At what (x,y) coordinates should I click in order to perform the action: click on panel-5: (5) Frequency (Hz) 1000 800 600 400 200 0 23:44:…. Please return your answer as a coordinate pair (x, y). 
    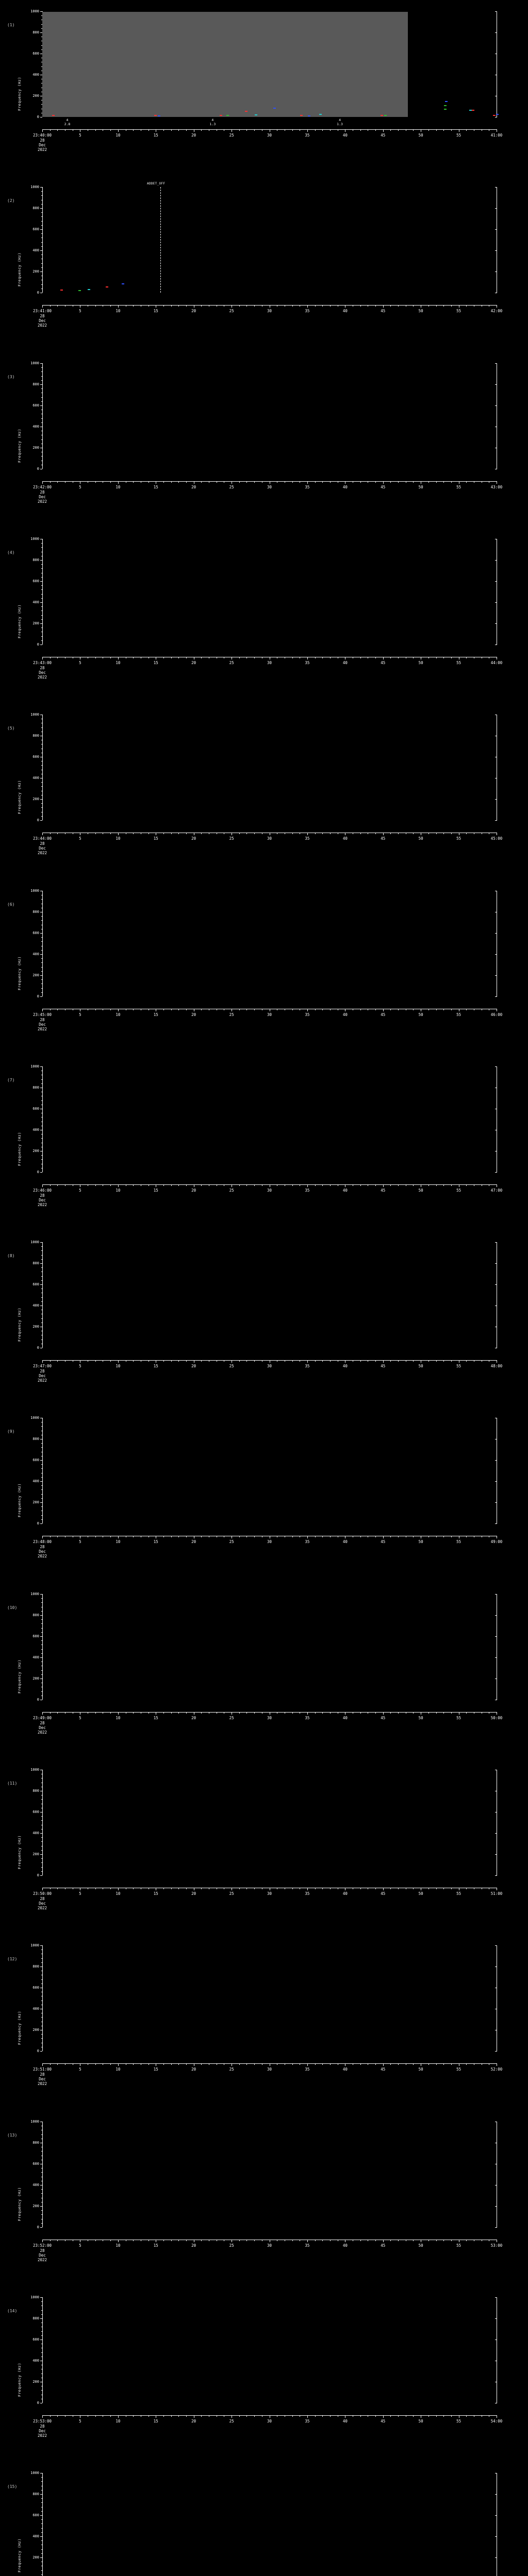
    Looking at the image, I should click on (264, 791).